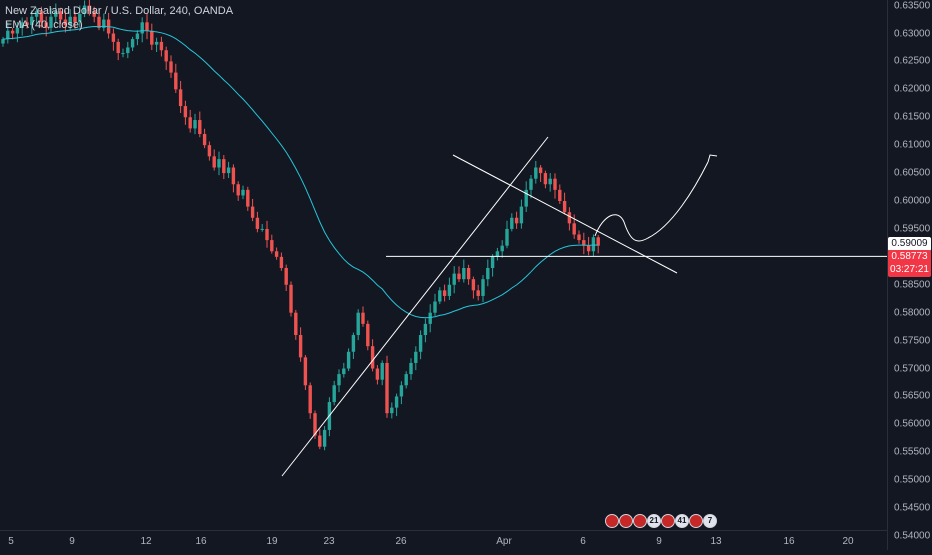 Image resolution: width=932 pixels, height=555 pixels. I want to click on time-tick: 12, so click(146, 541).